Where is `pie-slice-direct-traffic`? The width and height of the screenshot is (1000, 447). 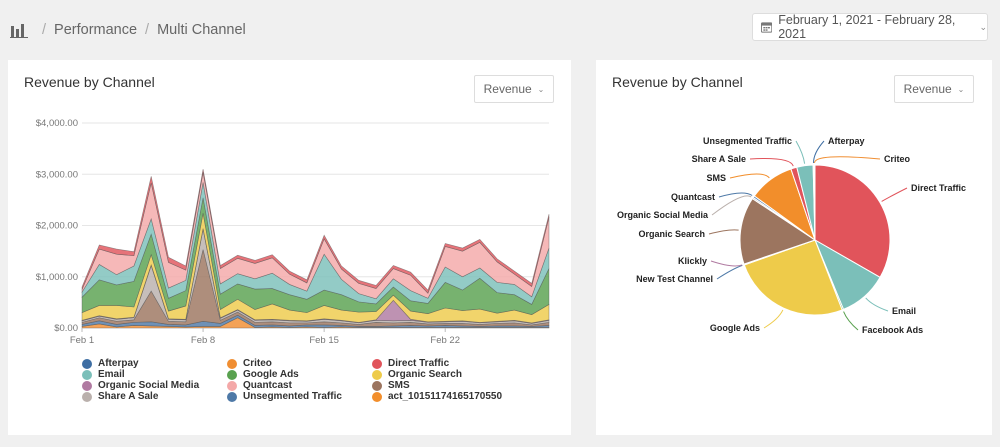 pie-slice-direct-traffic is located at coordinates (852, 221).